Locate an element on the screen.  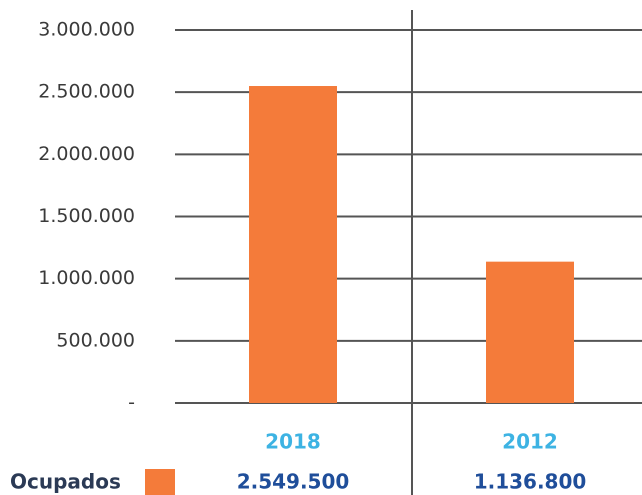
y-tick-label: 2.000.000 is located at coordinates (86, 154).